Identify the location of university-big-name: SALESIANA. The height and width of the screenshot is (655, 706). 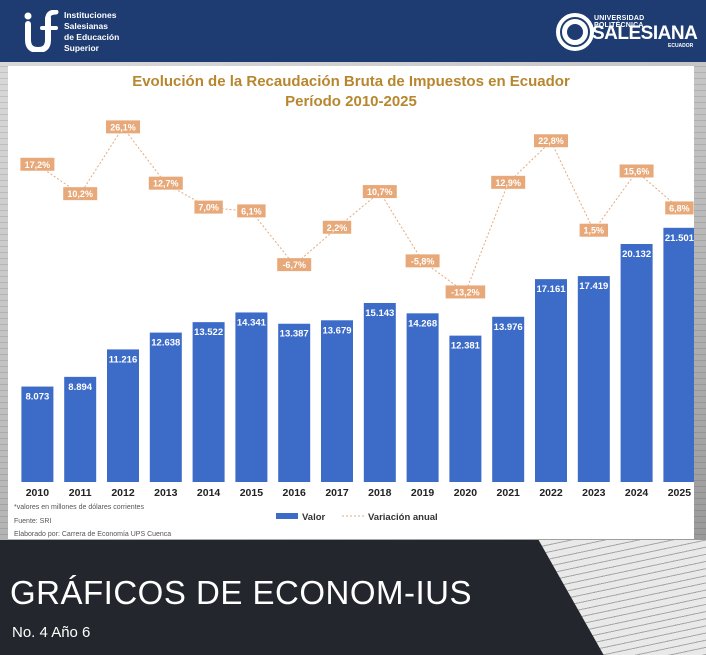
(645, 33).